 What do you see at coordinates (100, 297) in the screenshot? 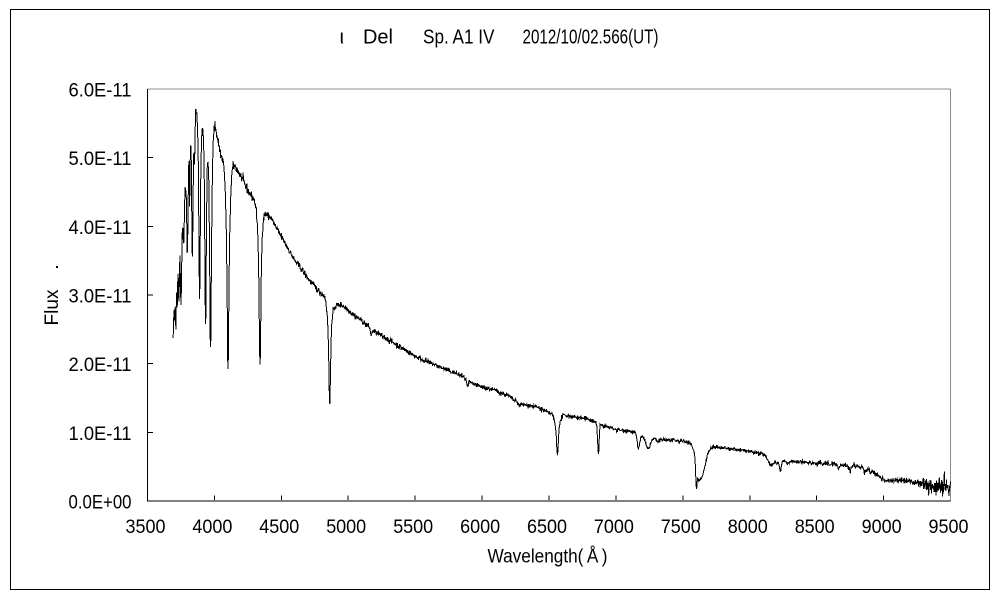
I see `svg-text: 3.0E-11` at bounding box center [100, 297].